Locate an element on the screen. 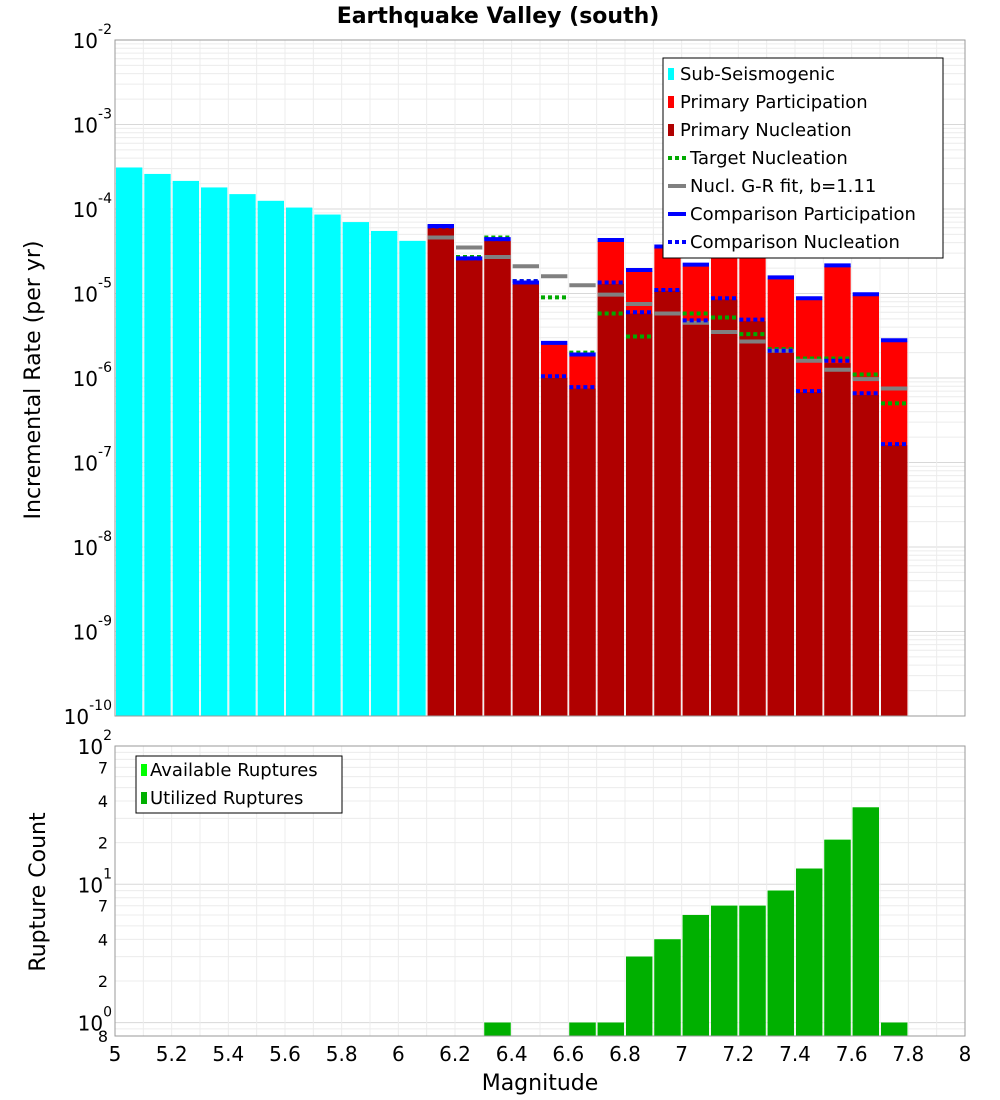  x-tick-label: 5.4 is located at coordinates (228, 1054).